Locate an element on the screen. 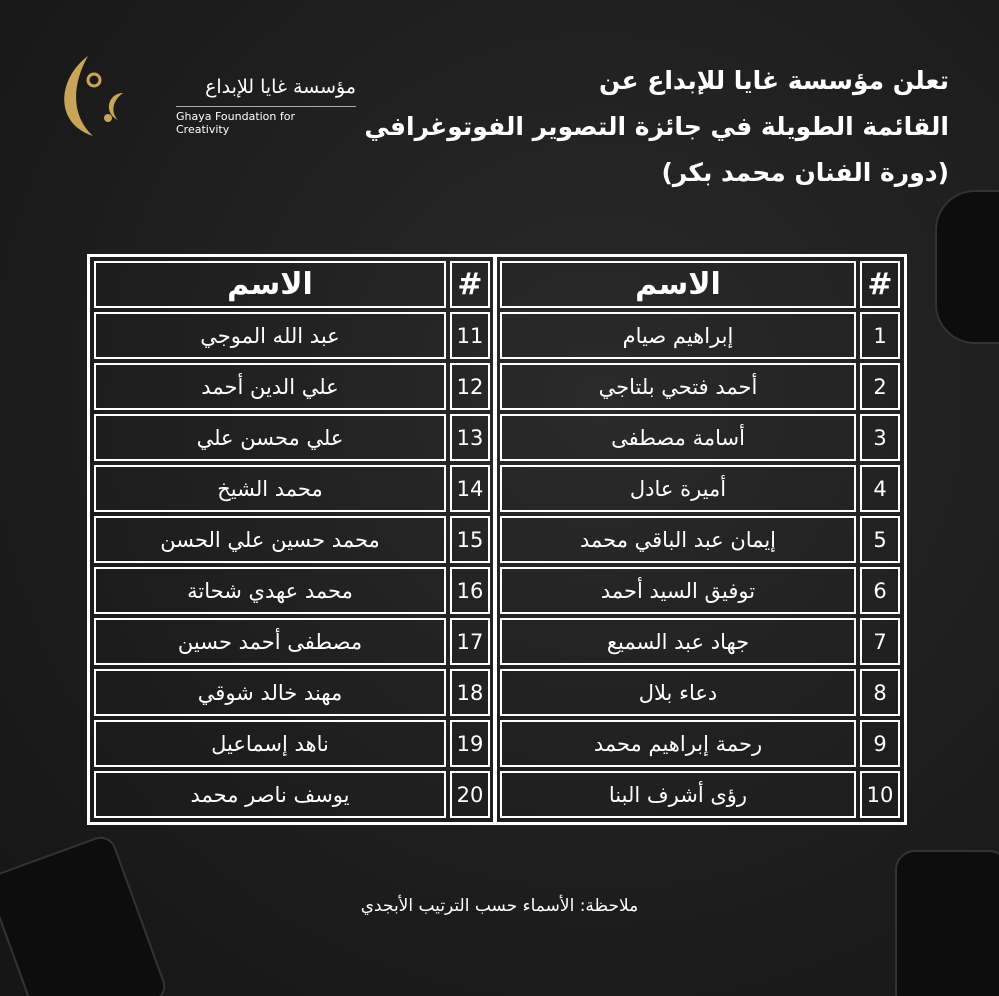 This screenshot has width=999, height=996. row-number: 10 is located at coordinates (880, 794).